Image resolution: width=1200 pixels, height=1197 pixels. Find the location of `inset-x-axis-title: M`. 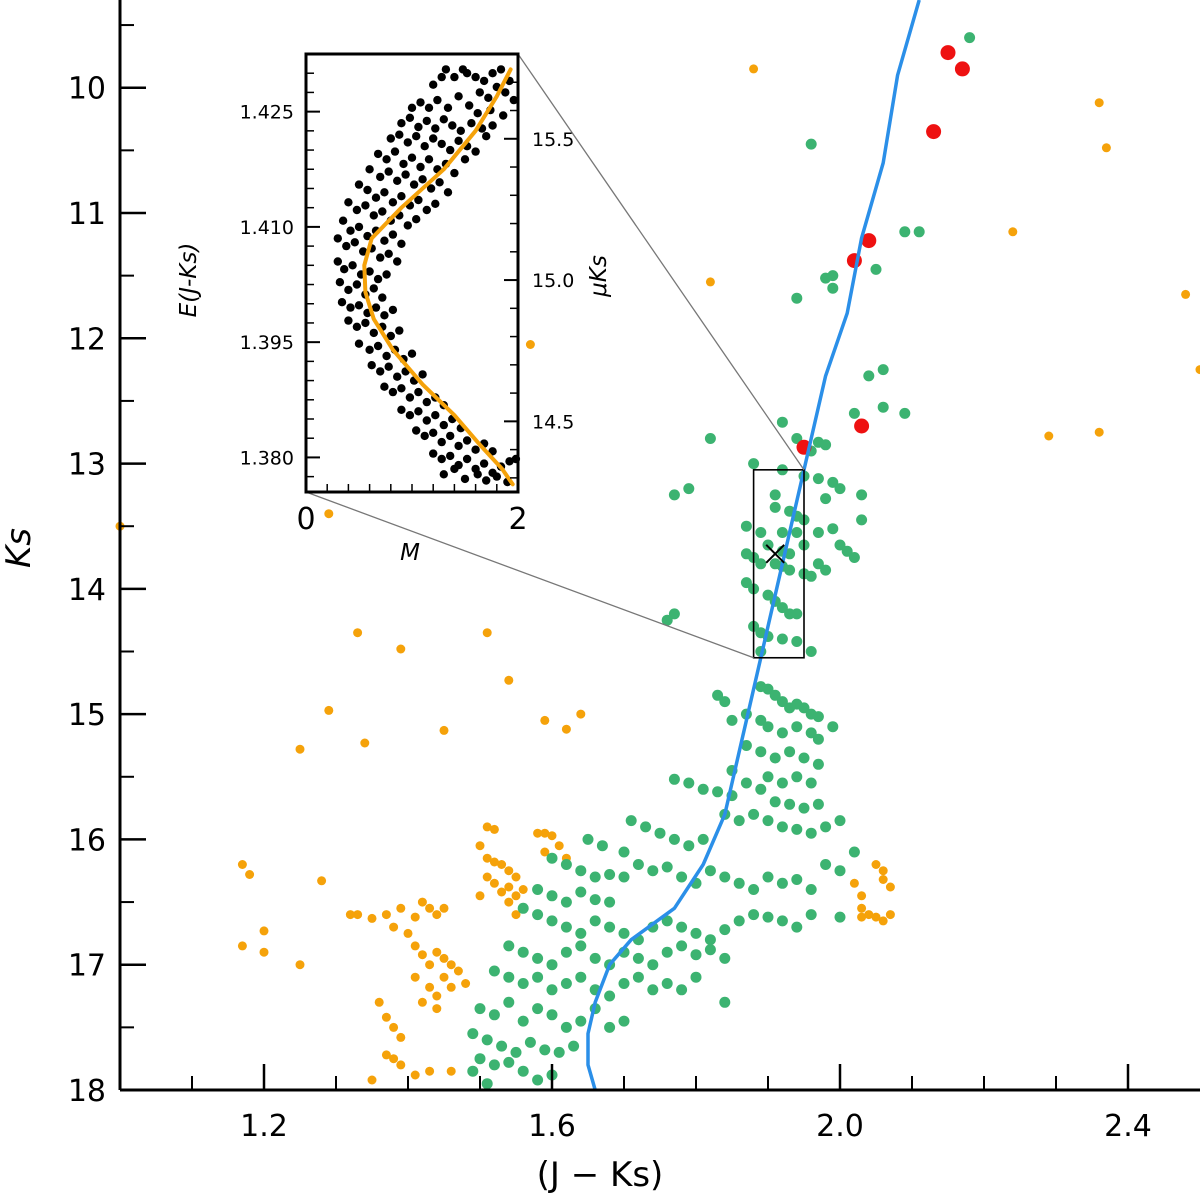

inset-x-axis-title: M is located at coordinates (410, 553).